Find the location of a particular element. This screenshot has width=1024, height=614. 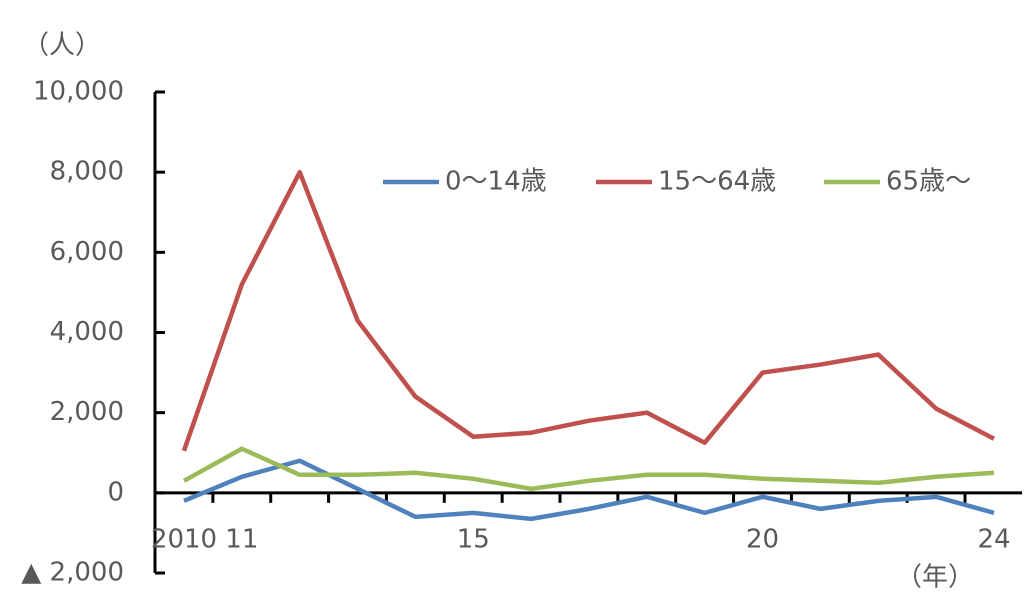

y-tick-label: 8,000 is located at coordinates (87, 172).